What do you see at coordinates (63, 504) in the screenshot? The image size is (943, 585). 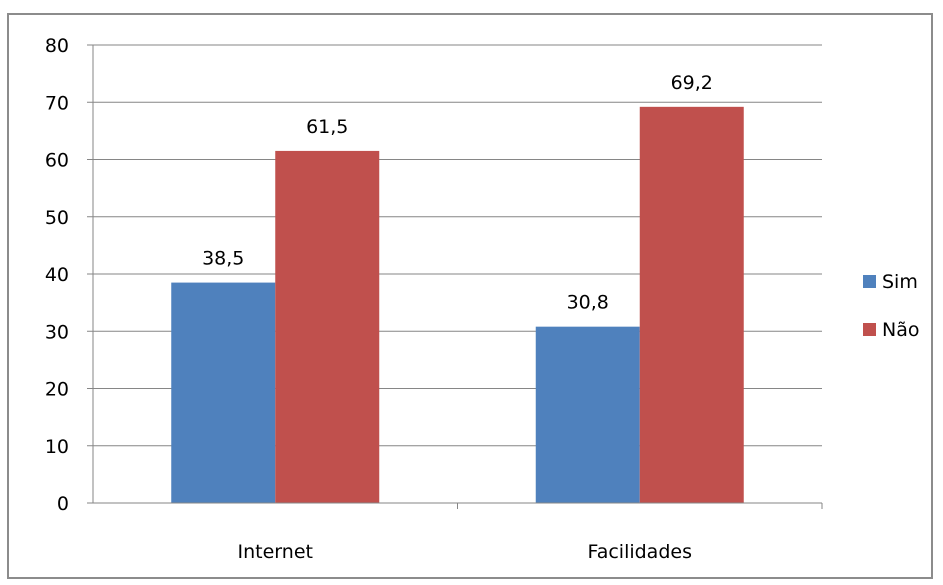 I see `y-tick-label: 0` at bounding box center [63, 504].